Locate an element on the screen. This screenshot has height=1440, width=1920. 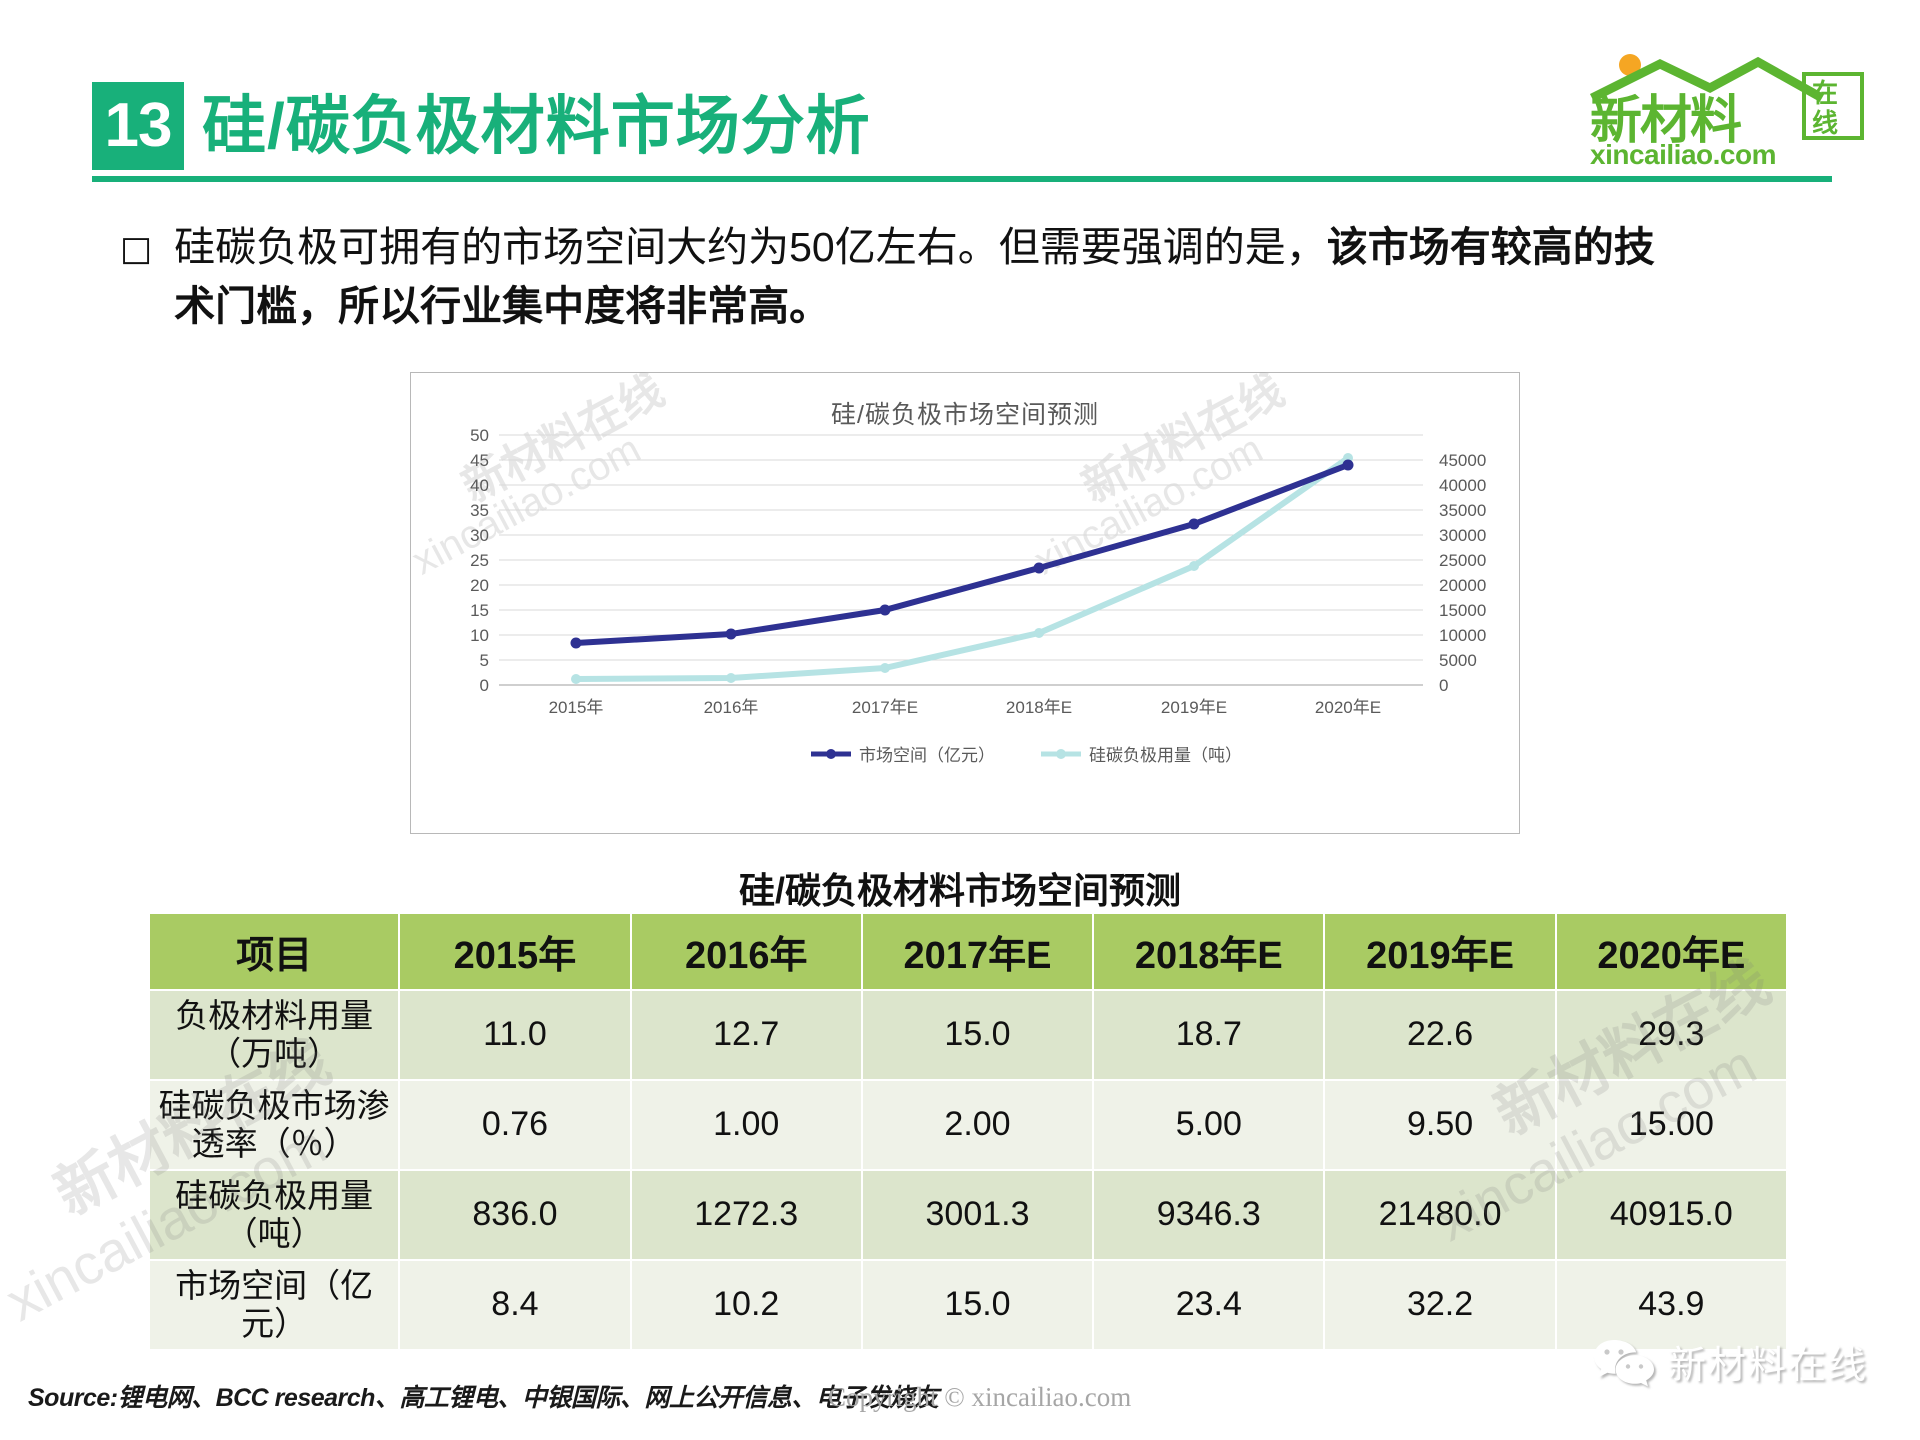
cell-2-1: 1272.3 is located at coordinates (746, 1214).